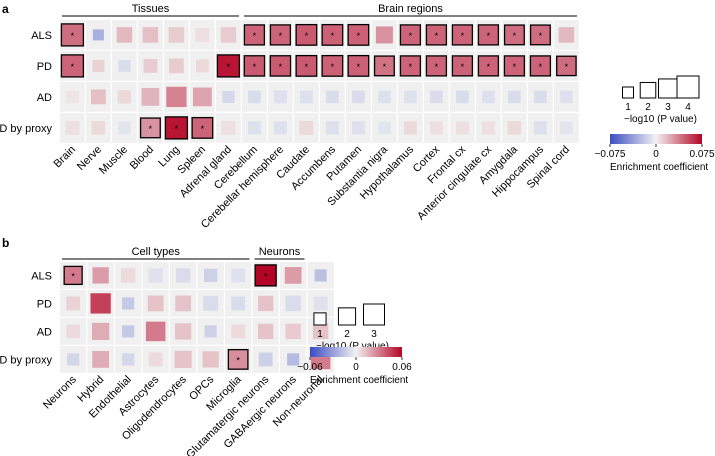 The height and width of the screenshot is (456, 715). Describe the element at coordinates (156, 252) in the screenshot. I see `group-label: Cell types` at that location.